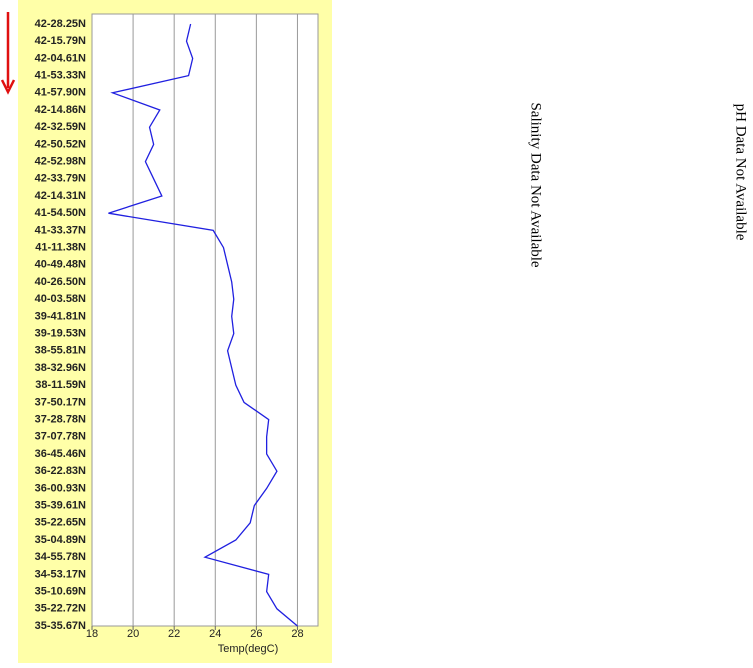 This screenshot has height=668, width=753. What do you see at coordinates (174, 634) in the screenshot?
I see `x-tick-label: 22` at bounding box center [174, 634].